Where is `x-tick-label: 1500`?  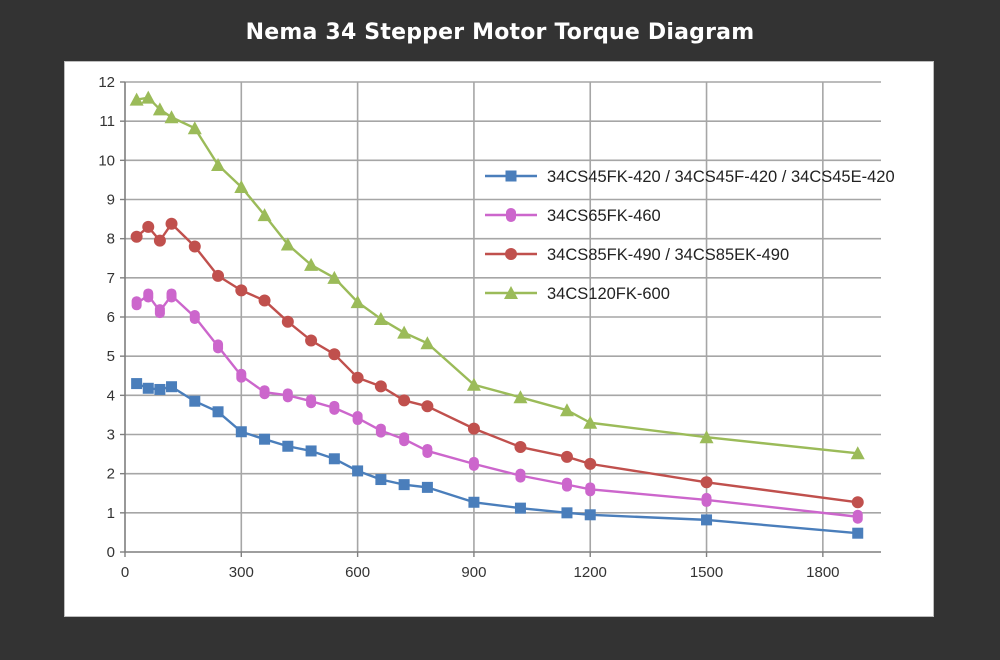 x-tick-label: 1500 is located at coordinates (706, 572).